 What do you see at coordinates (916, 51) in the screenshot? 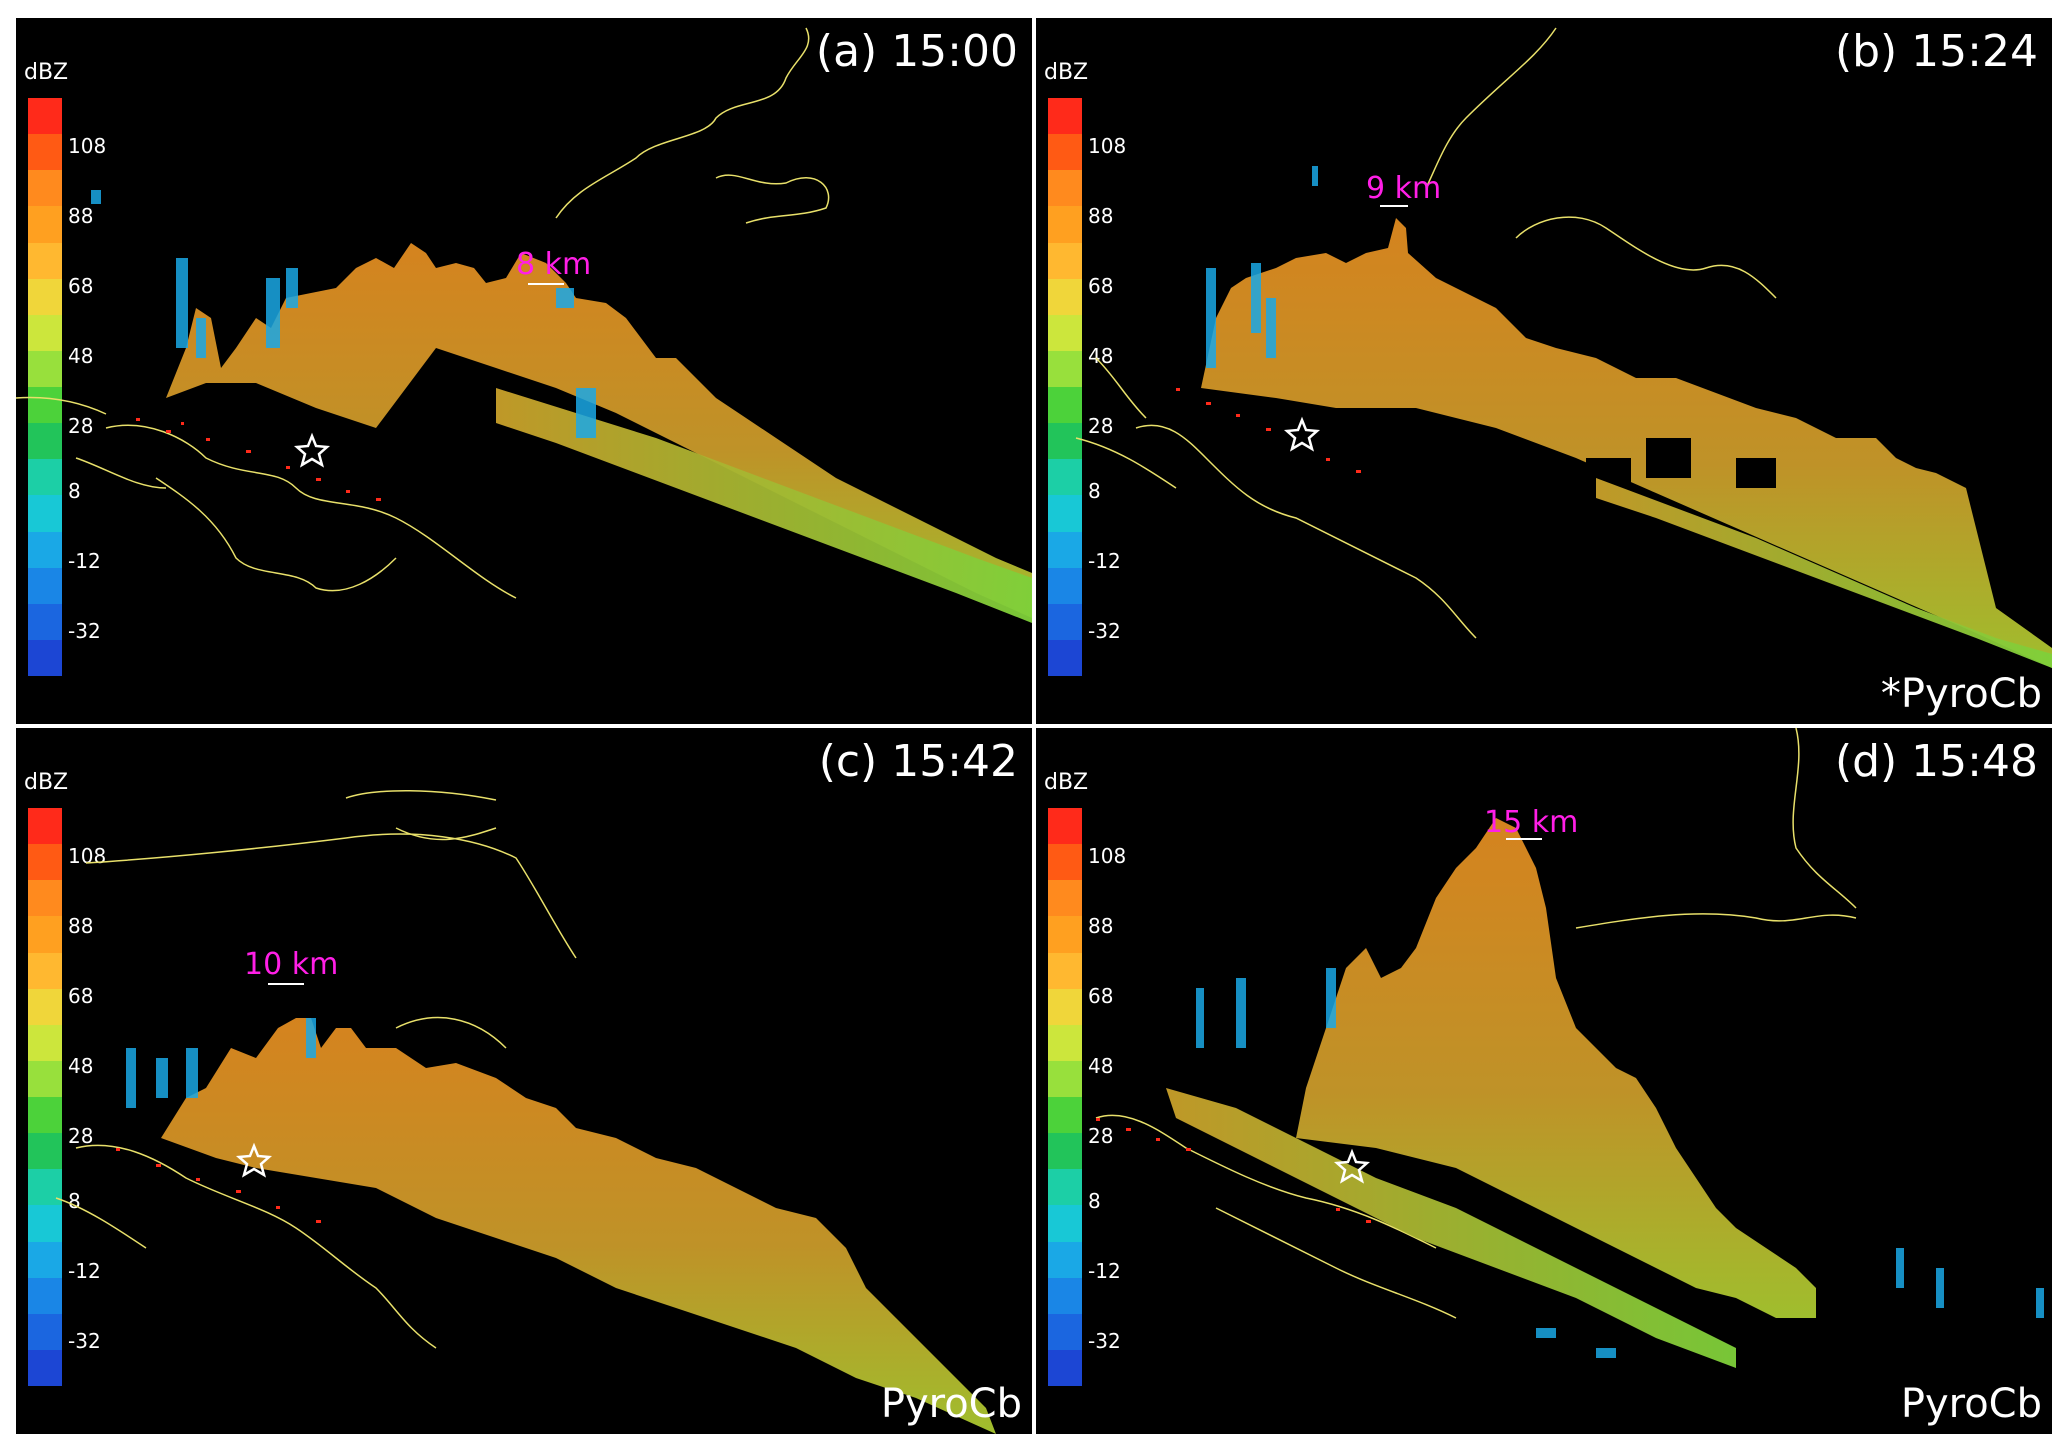
I see `panel-title: (a) 15:00` at bounding box center [916, 51].